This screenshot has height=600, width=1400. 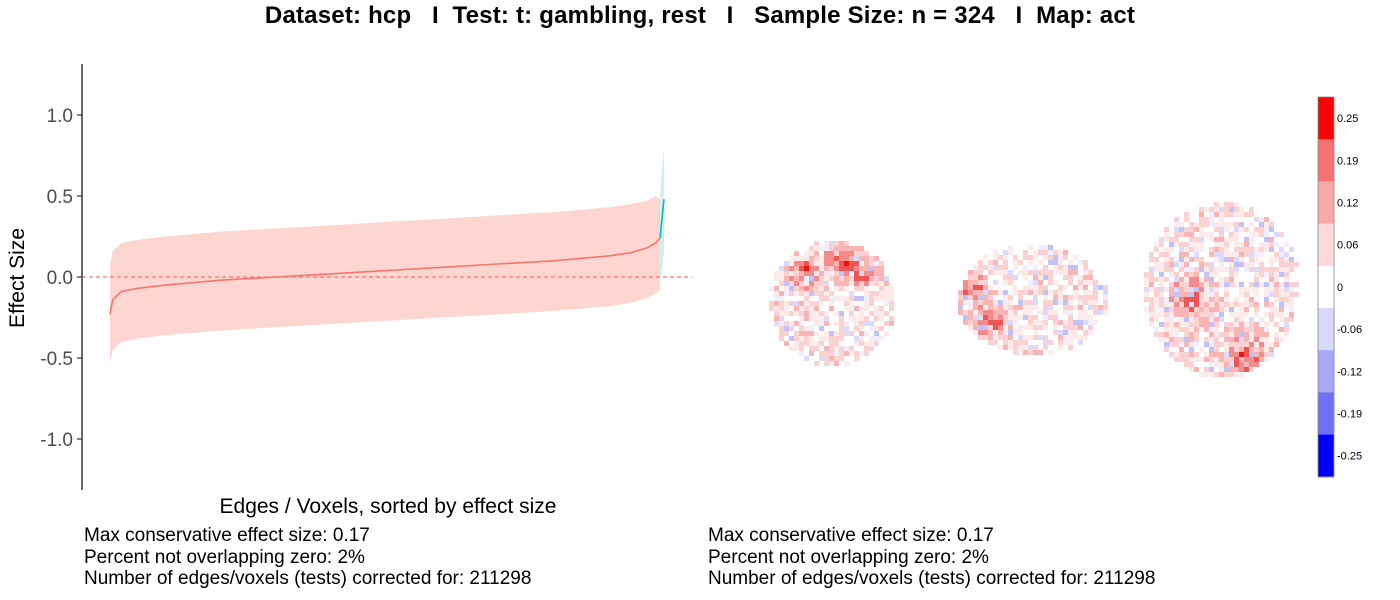 I want to click on colorbar-label: -0.19, so click(x=1349, y=415).